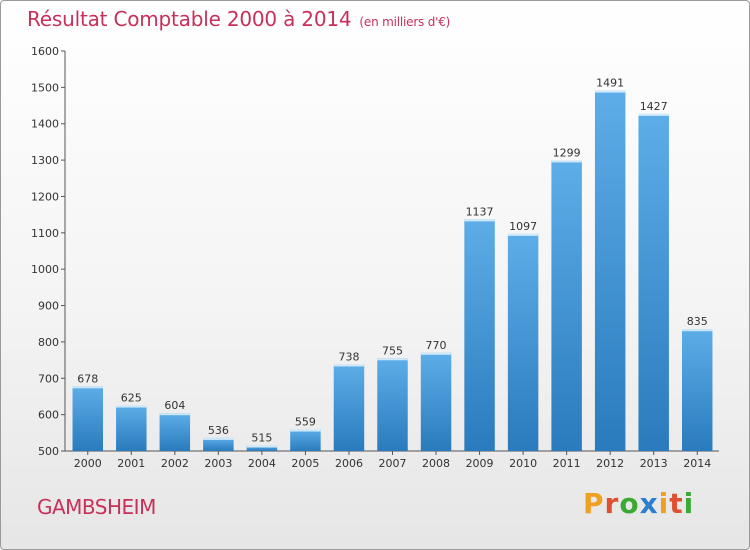 The height and width of the screenshot is (550, 750). I want to click on x-tick-label: 2008, so click(436, 463).